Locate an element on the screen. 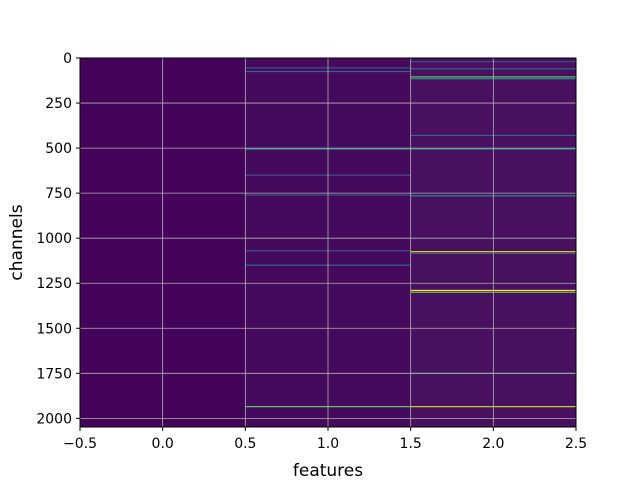 The height and width of the screenshot is (480, 640). y-tick-label: 250 is located at coordinates (58, 104).